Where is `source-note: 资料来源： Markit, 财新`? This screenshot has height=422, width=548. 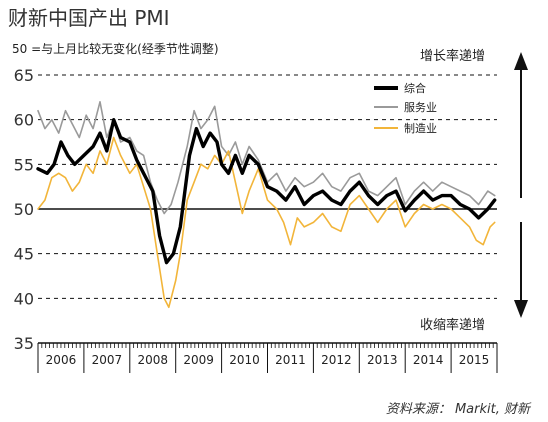
source-note: 资料来源： Markit, 财新 is located at coordinates (457, 409).